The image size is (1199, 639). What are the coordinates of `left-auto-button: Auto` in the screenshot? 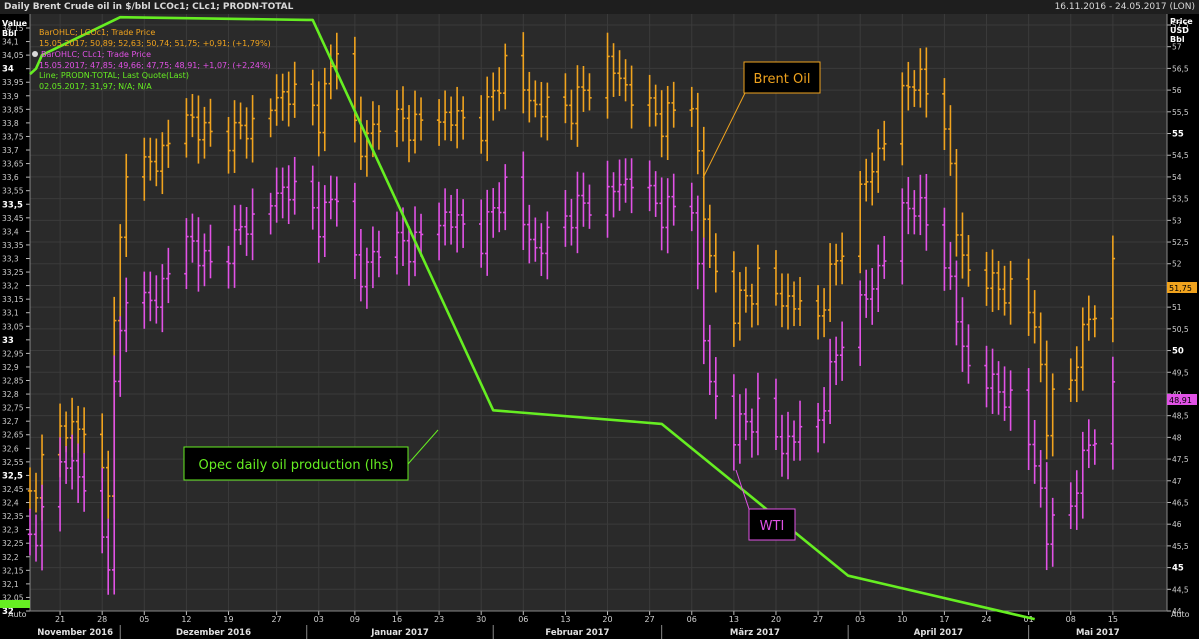 It's located at (17, 614).